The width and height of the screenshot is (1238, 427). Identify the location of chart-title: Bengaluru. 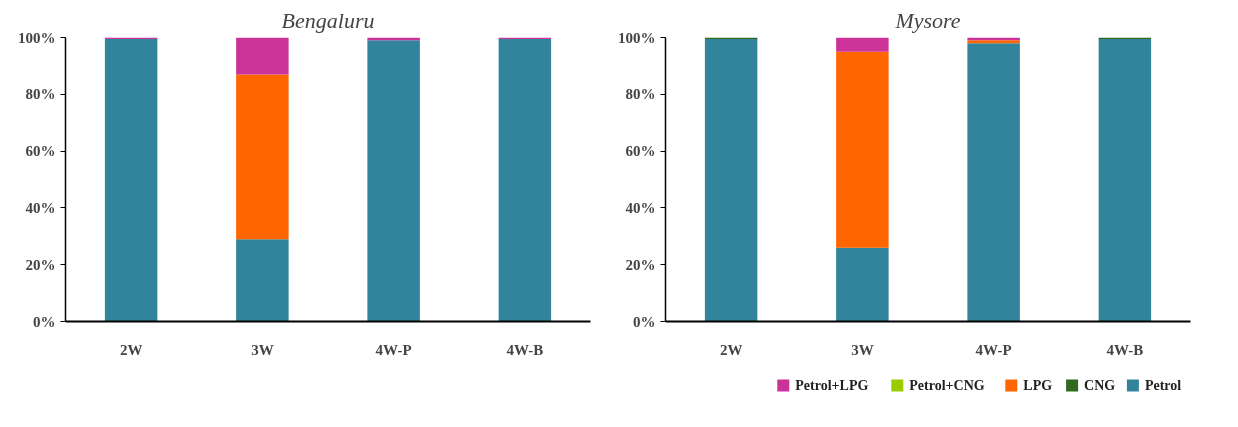
(328, 20).